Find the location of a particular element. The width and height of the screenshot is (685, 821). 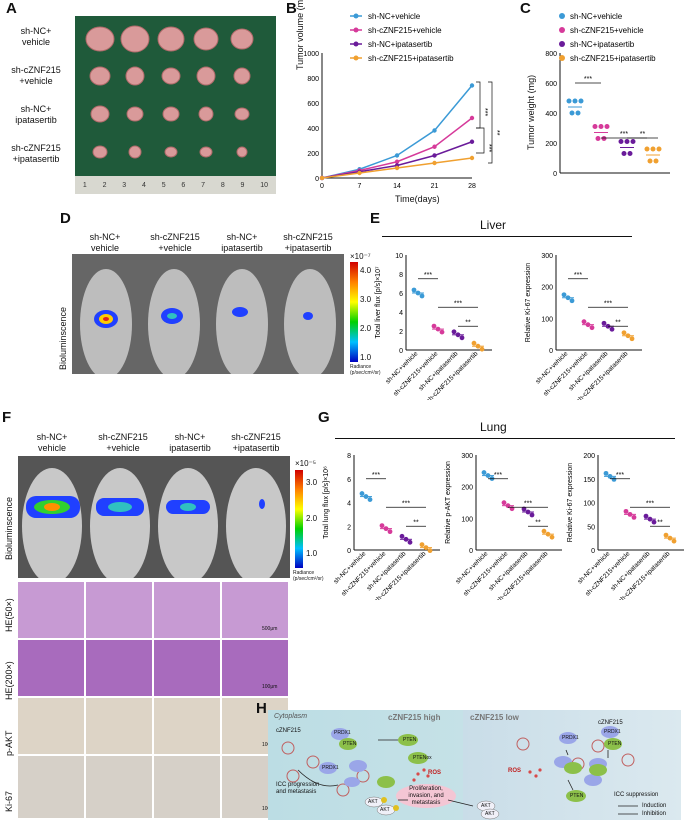

c-ylabel: Tumor weight (mg) is located at coordinates (531, 112).